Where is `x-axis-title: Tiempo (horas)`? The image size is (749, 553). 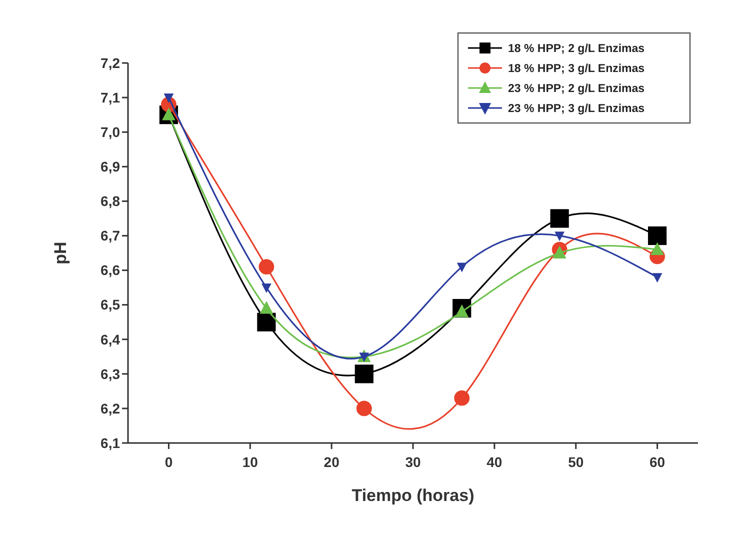 x-axis-title: Tiempo (horas) is located at coordinates (413, 495).